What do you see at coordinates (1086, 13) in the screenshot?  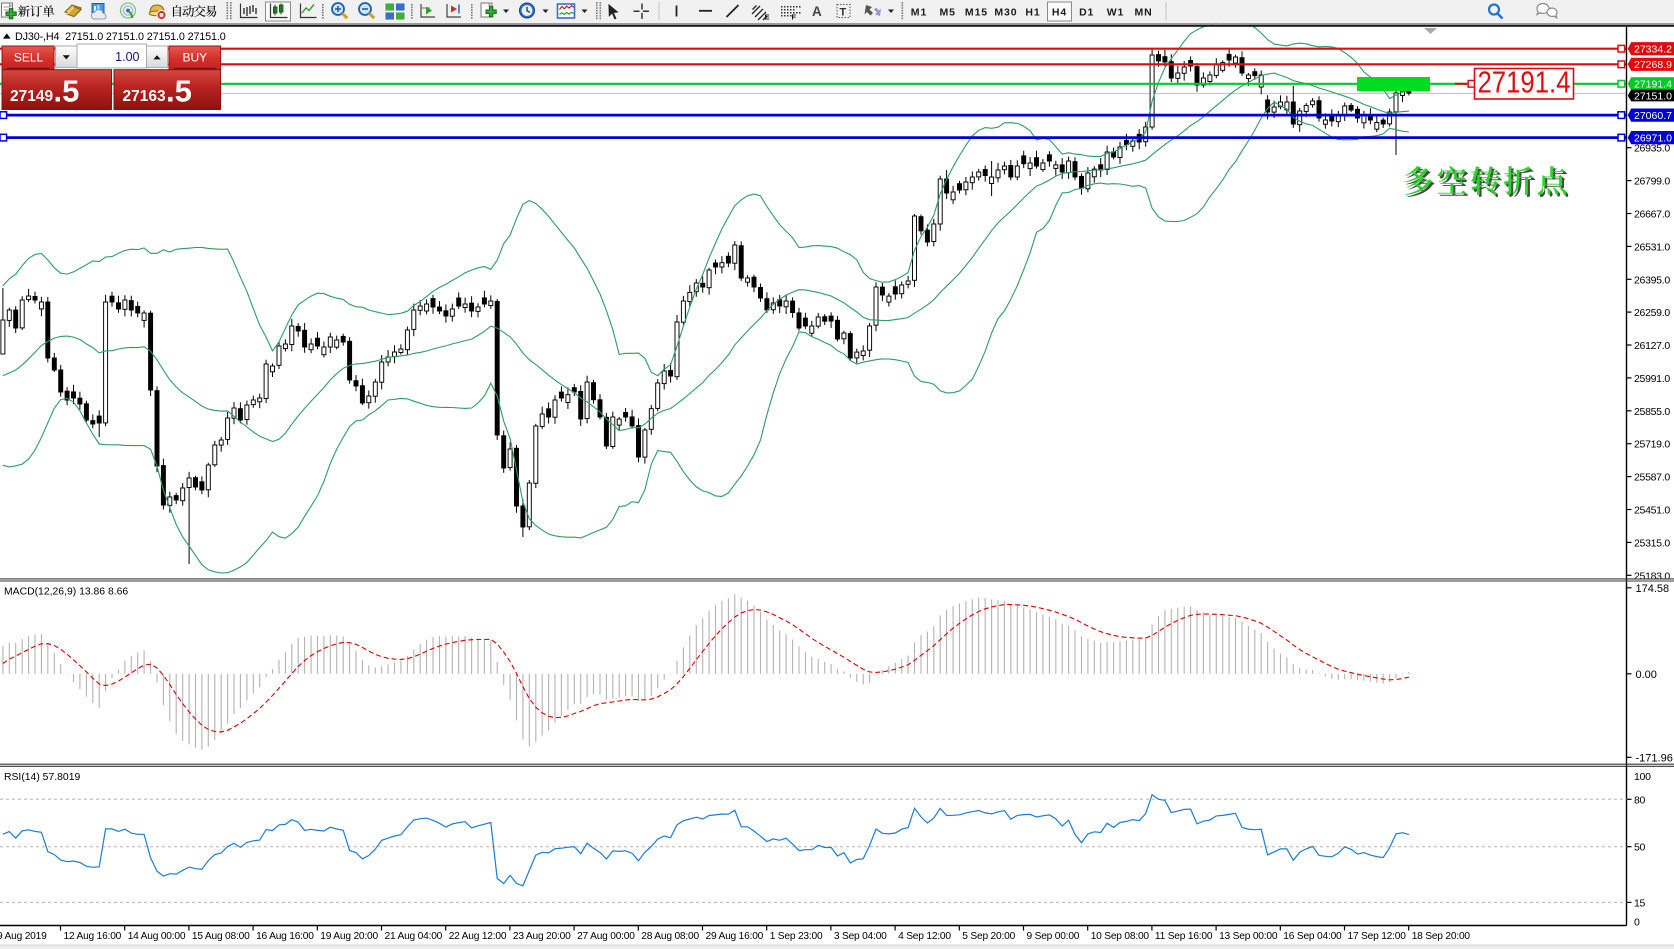 I see `svg-text: D1` at bounding box center [1086, 13].